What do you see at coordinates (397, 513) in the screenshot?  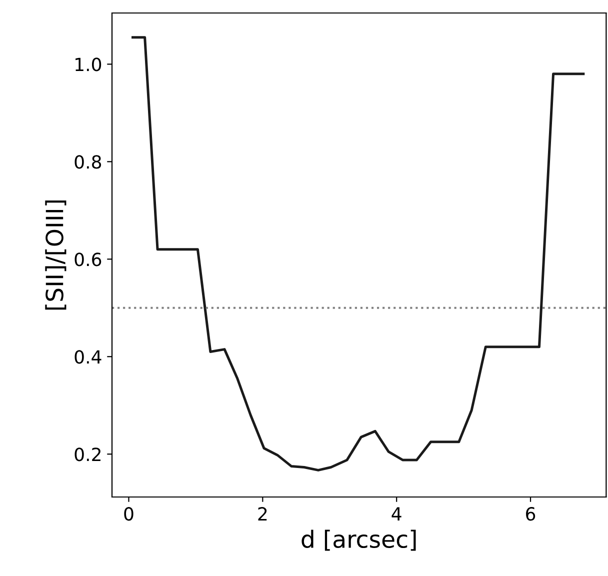 I see `x-tick-label: 4` at bounding box center [397, 513].